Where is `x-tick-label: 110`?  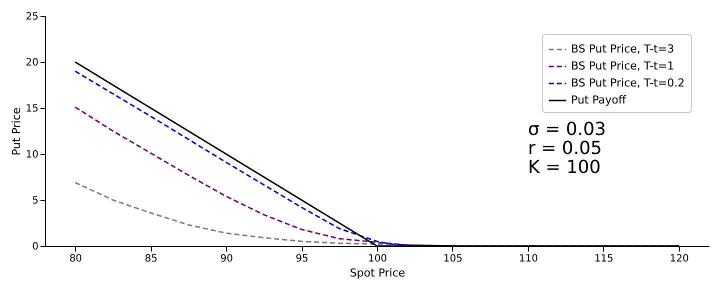 x-tick-label: 110 is located at coordinates (528, 259).